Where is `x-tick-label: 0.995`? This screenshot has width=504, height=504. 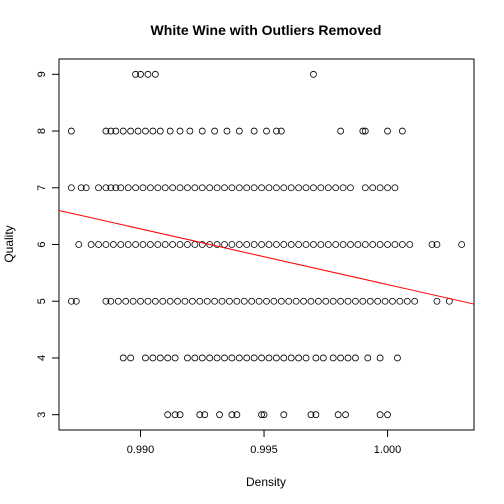 x-tick-label: 0.995 is located at coordinates (264, 450).